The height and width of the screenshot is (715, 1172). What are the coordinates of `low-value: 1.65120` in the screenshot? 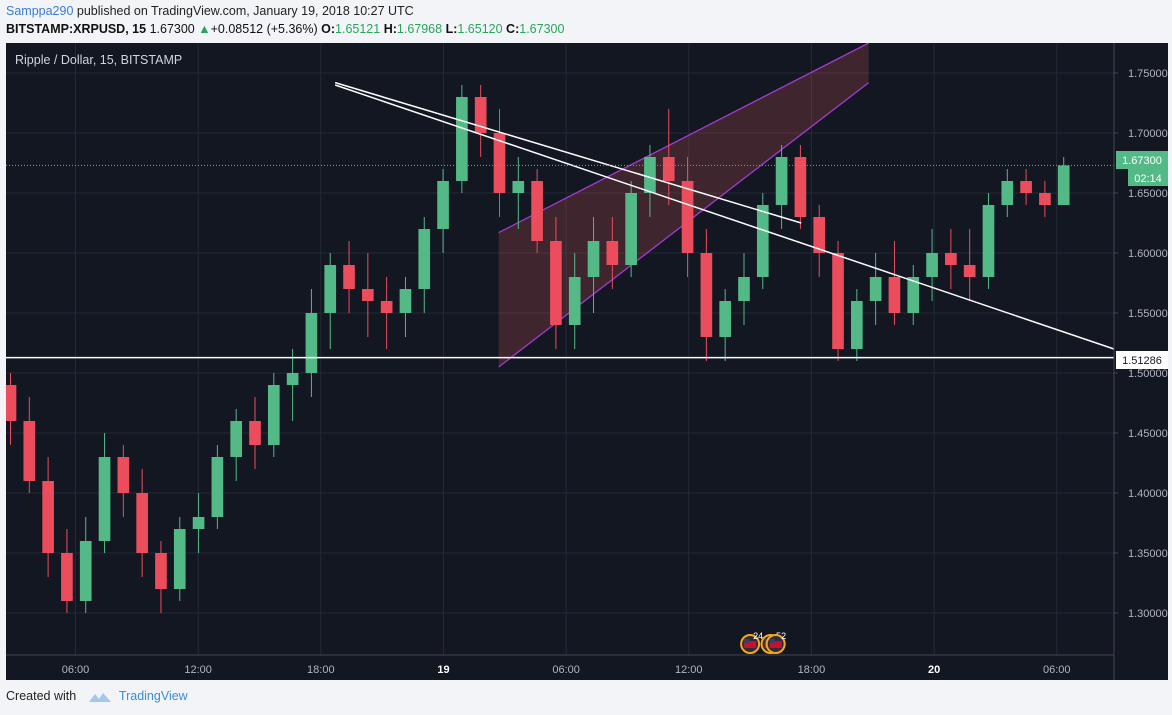 It's located at (480, 29).